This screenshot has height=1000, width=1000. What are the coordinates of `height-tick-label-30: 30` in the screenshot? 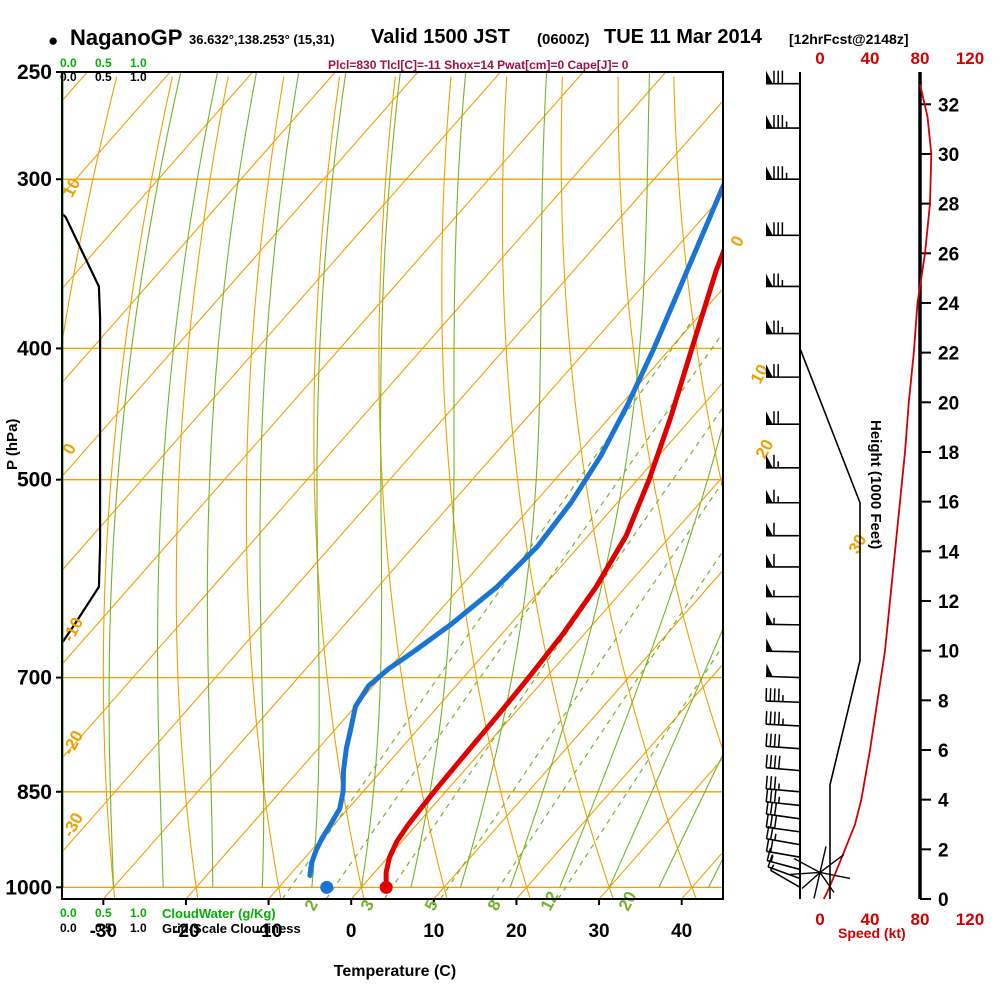 It's located at (948, 155).